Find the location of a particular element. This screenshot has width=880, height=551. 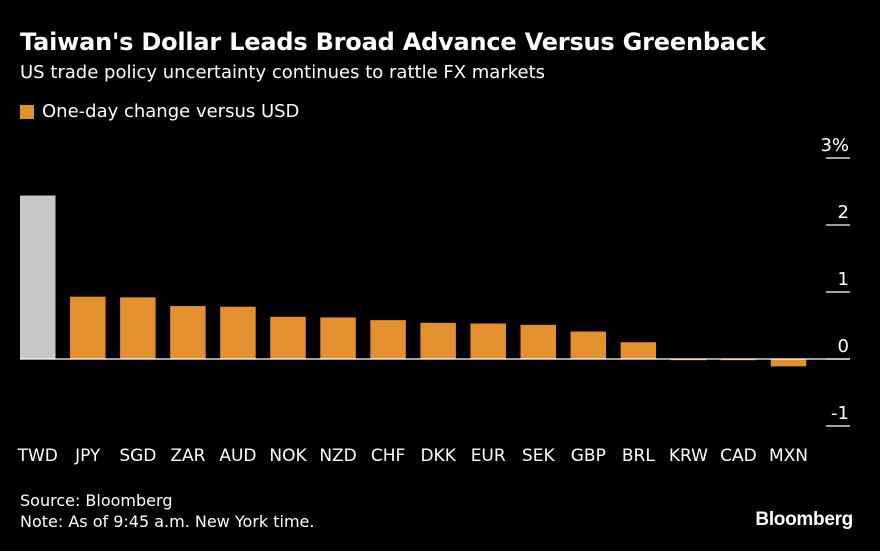

bar-sgd is located at coordinates (138, 328).